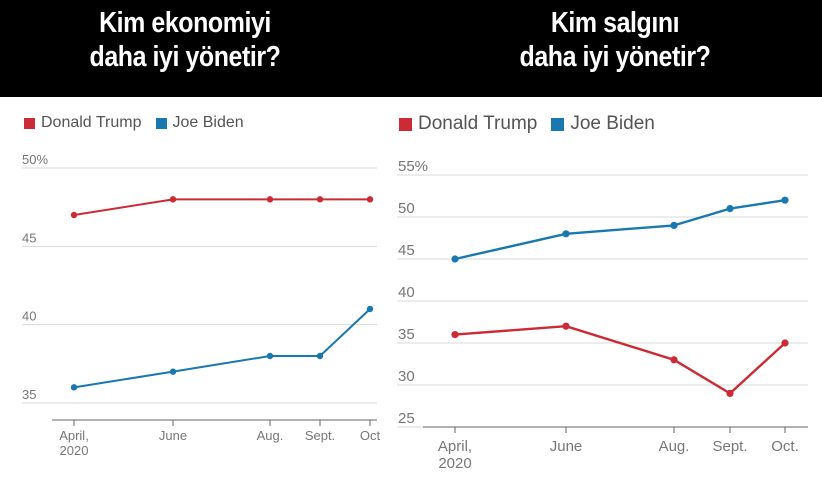  Describe the element at coordinates (615, 57) in the screenshot. I see `headline-pandemic-line2: daha iyi yönetir?` at that location.